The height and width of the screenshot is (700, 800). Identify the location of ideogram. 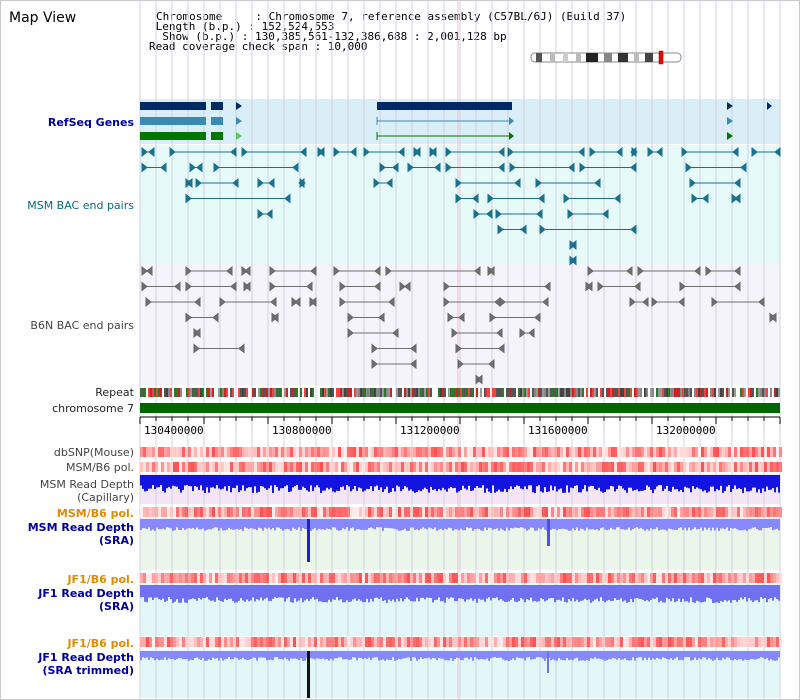
(606, 57).